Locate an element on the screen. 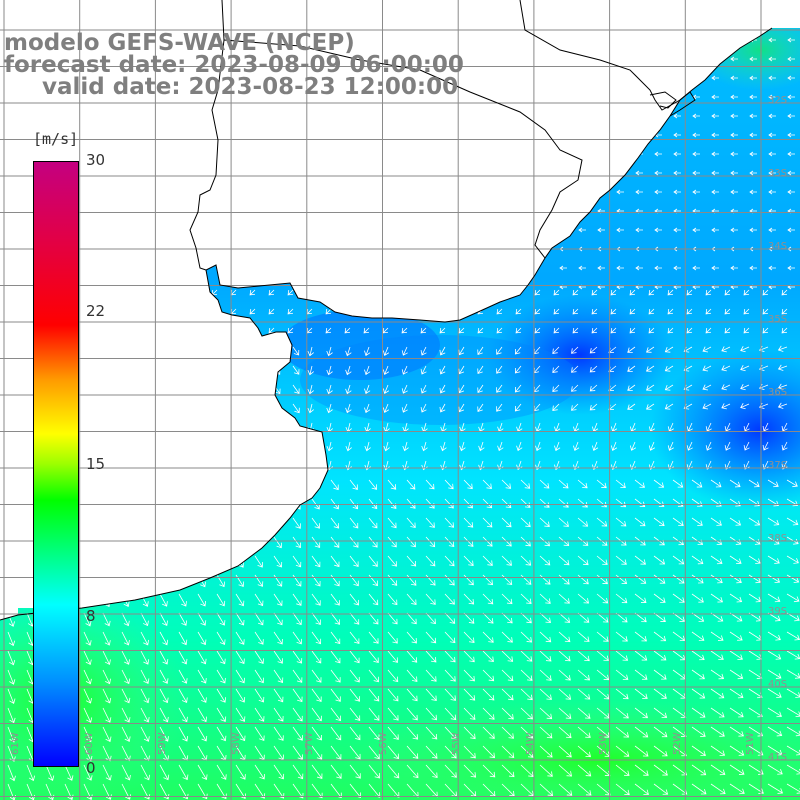  lat-label: 39S is located at coordinates (778, 611).